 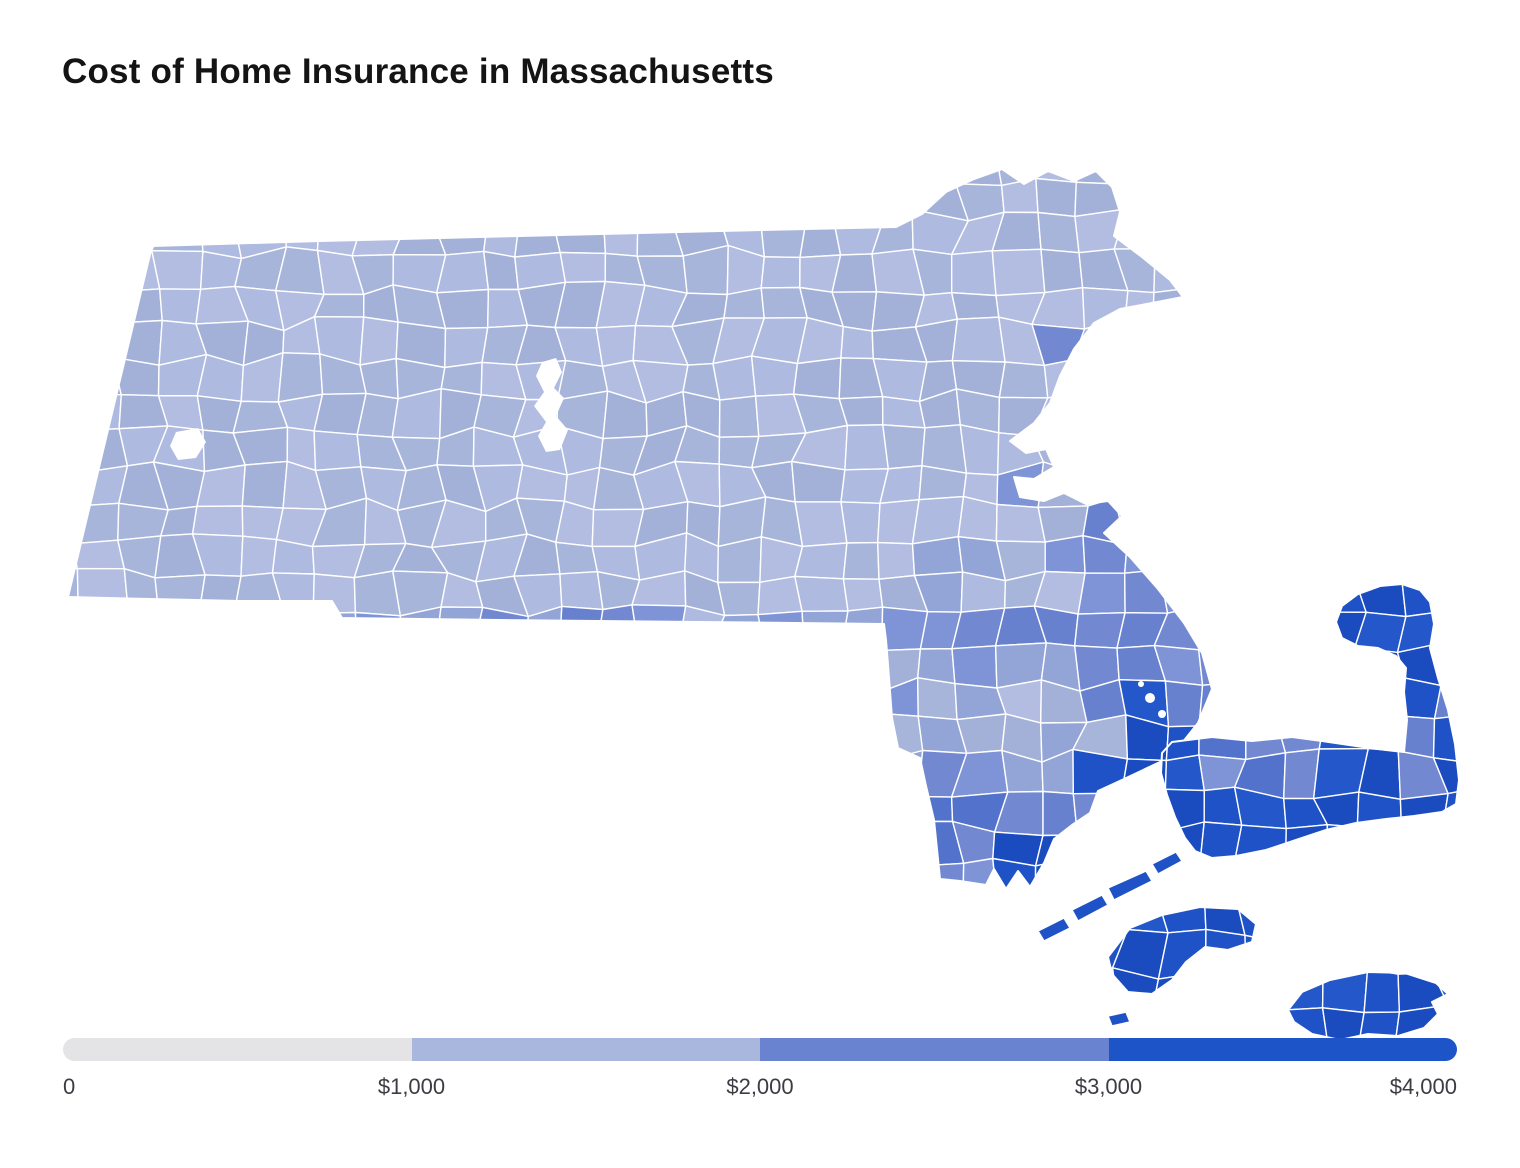 What do you see at coordinates (1054, 929) in the screenshot?
I see `small-island` at bounding box center [1054, 929].